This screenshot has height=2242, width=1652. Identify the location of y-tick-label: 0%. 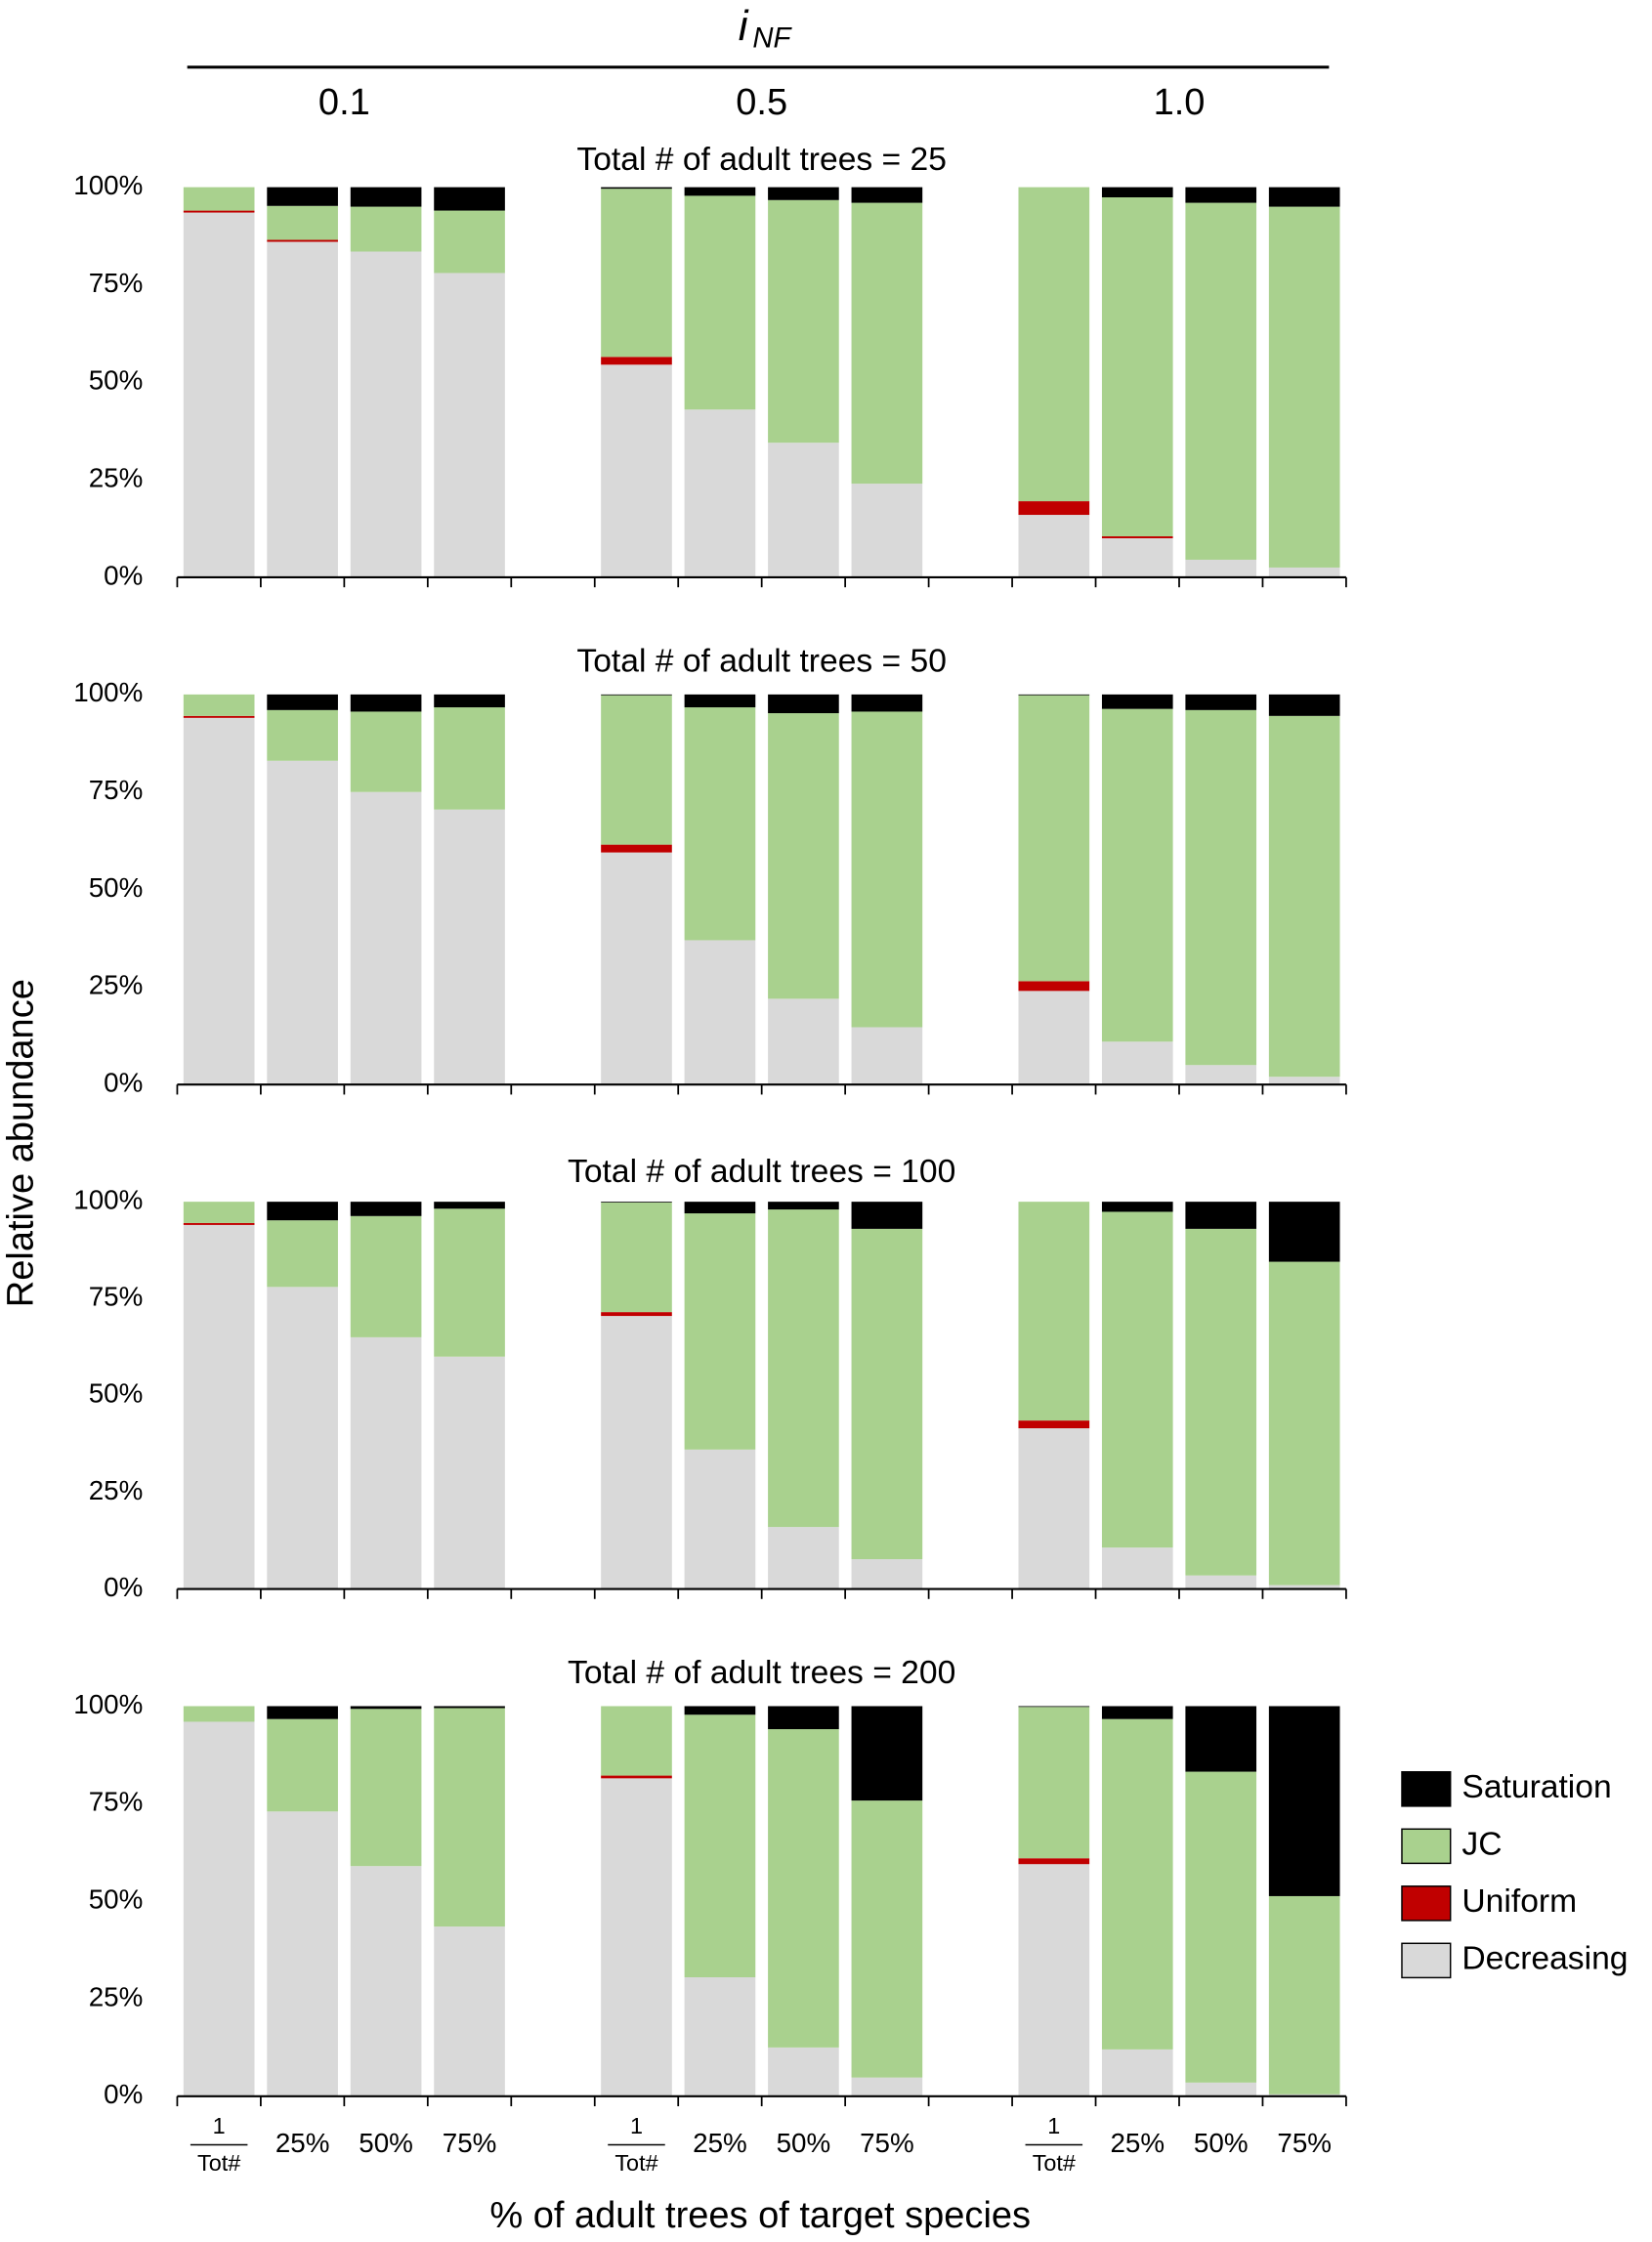
(123, 1083).